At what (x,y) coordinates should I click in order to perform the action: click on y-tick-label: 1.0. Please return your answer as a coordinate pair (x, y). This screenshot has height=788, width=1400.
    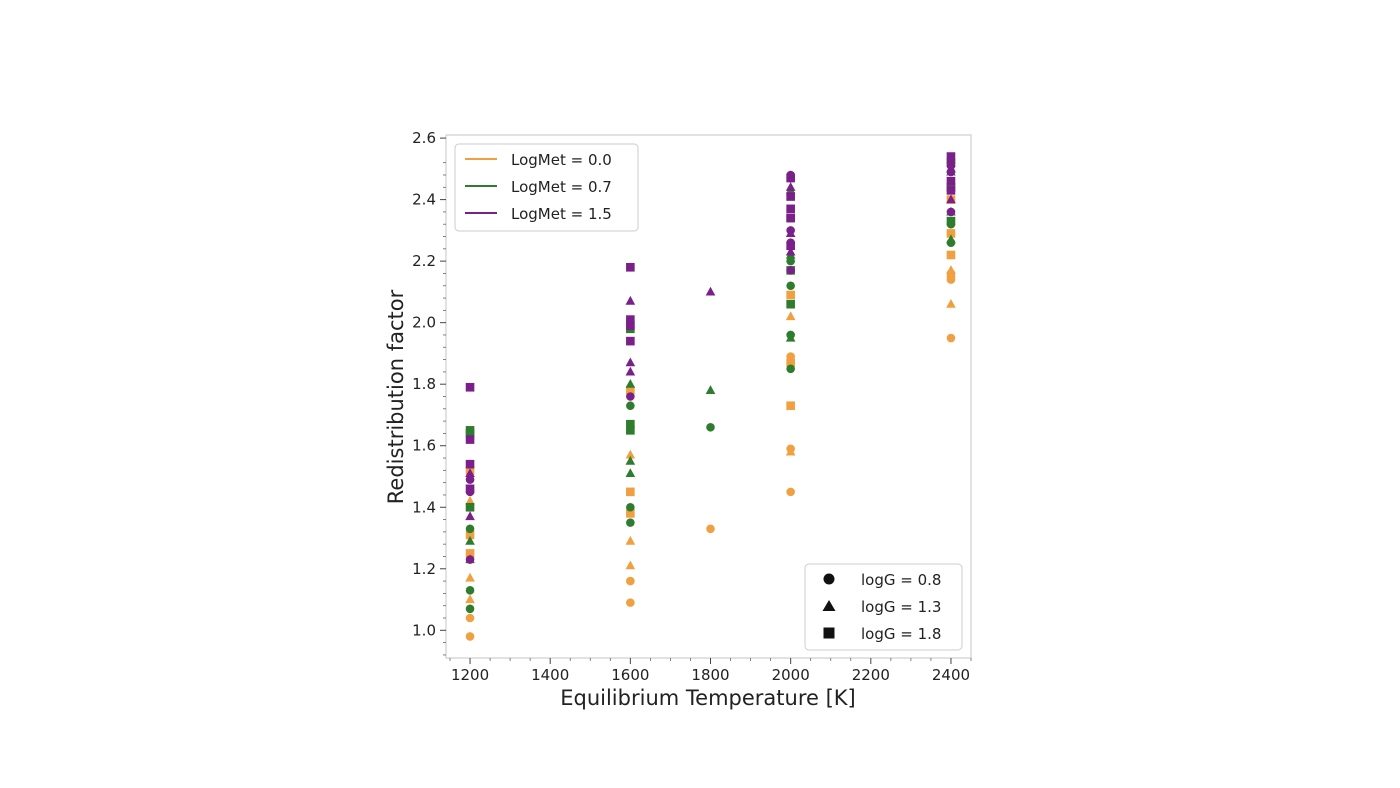
    Looking at the image, I should click on (424, 630).